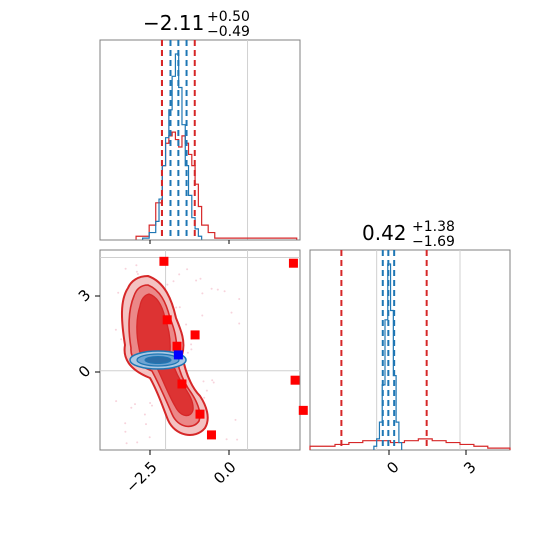 The width and height of the screenshot is (550, 550). I want to click on histogram-blue, so click(172, 146).